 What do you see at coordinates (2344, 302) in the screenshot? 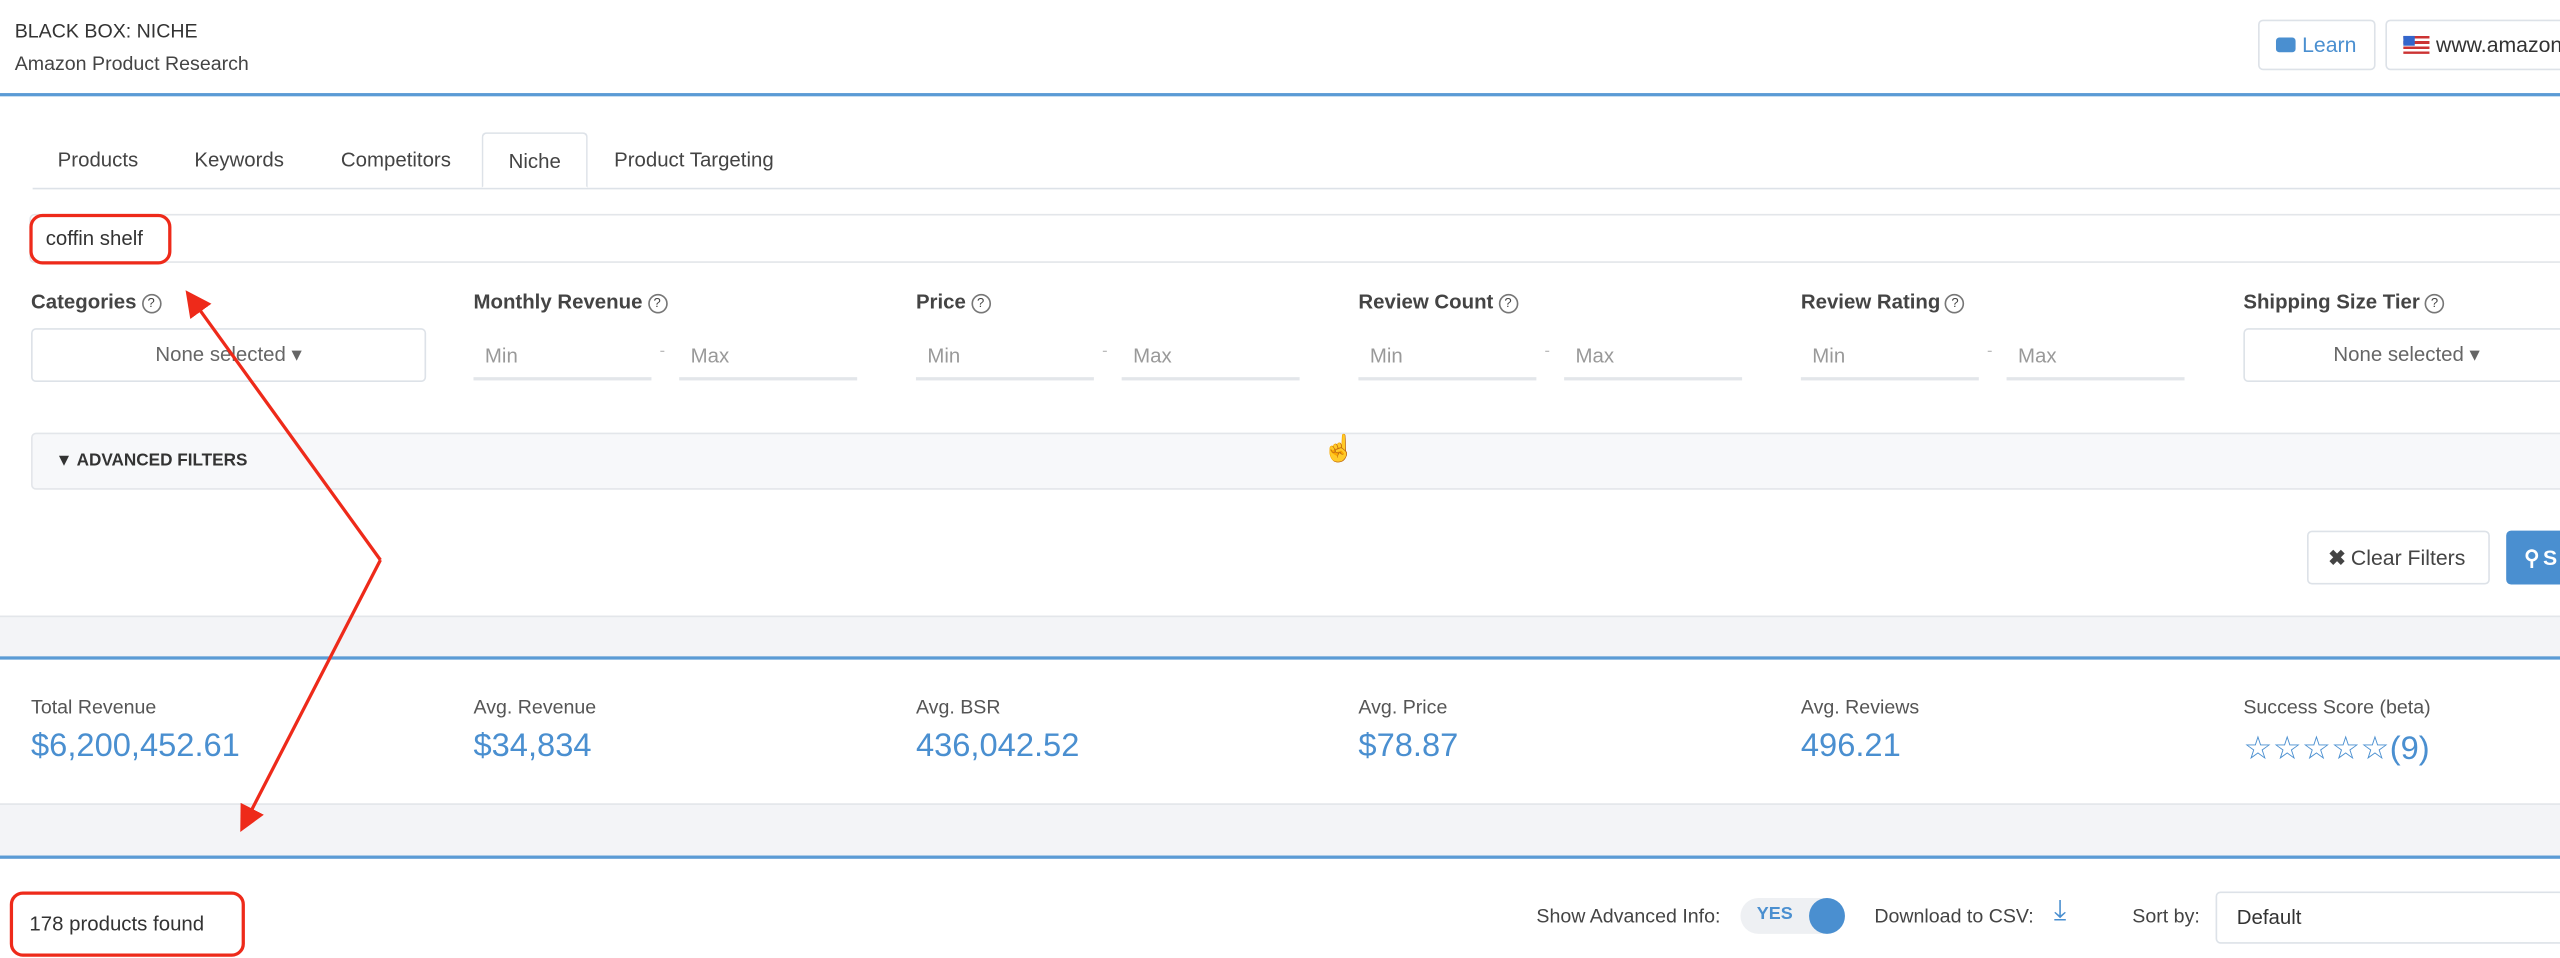
I see `shipping-size-tier-label: Shipping Size Tier?` at bounding box center [2344, 302].